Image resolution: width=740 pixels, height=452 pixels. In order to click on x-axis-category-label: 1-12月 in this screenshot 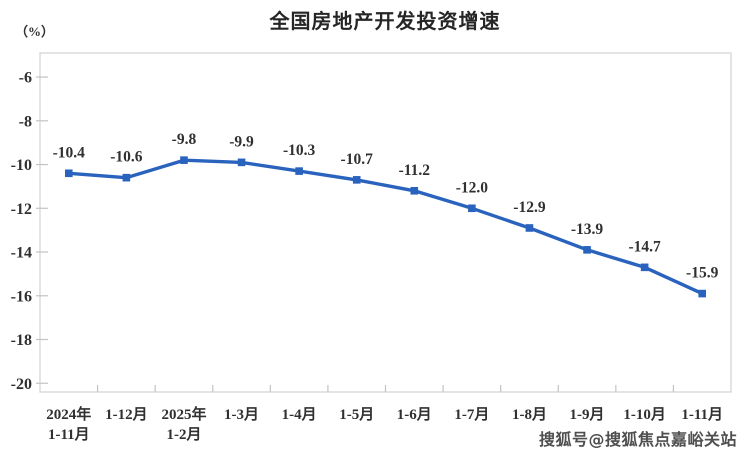, I will do `click(126, 414)`.